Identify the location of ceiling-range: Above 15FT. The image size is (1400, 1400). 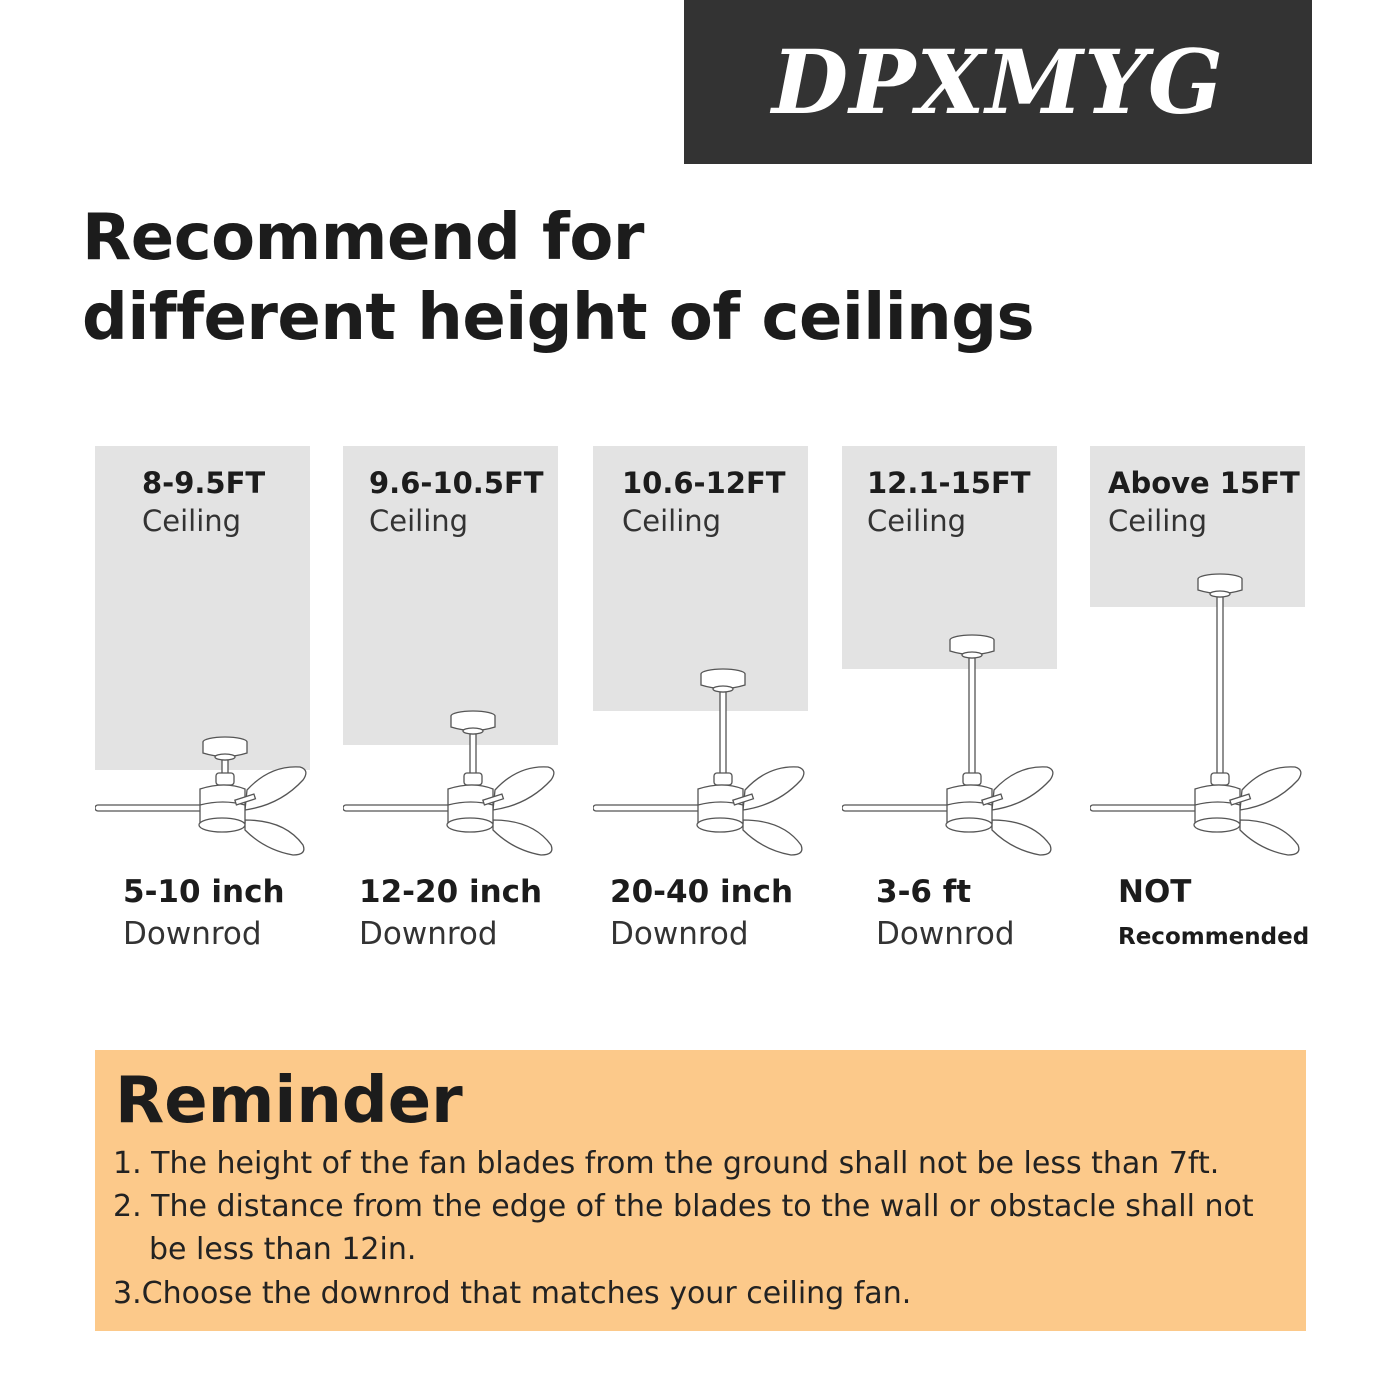
(1204, 483).